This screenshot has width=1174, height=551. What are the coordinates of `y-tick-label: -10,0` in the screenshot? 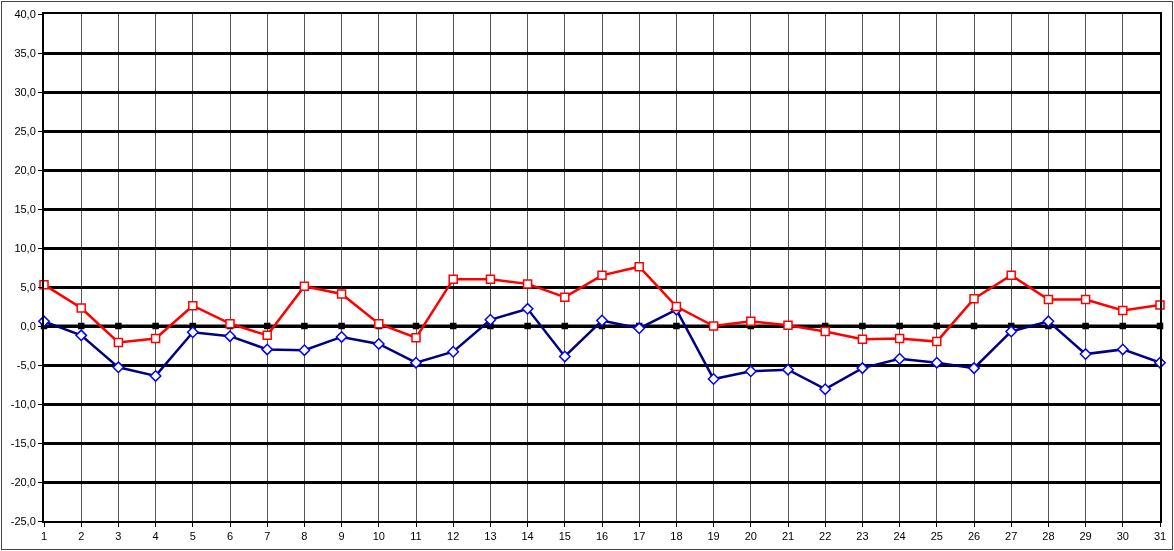 It's located at (23, 403).